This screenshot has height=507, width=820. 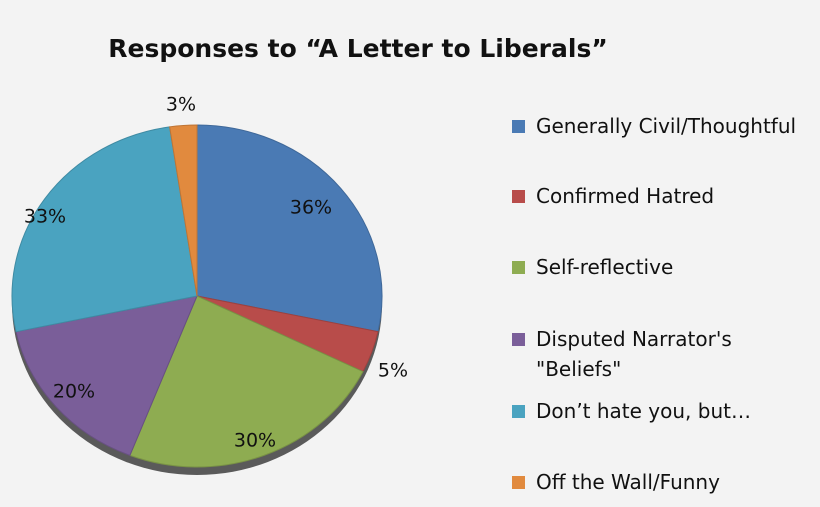 What do you see at coordinates (246, 381) in the screenshot?
I see `pie-slice-self-reflective` at bounding box center [246, 381].